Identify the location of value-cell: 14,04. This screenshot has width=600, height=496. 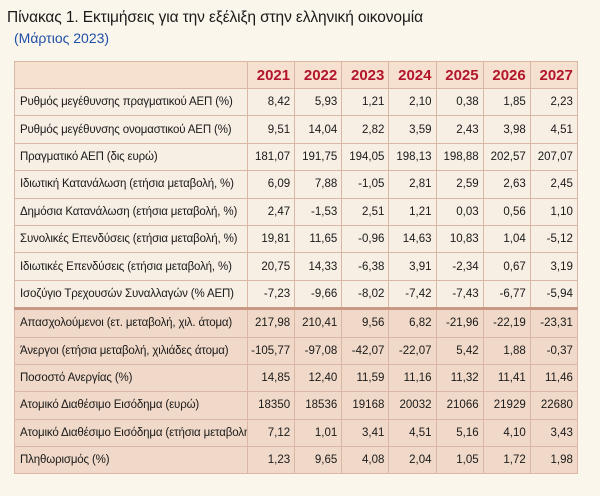
(318, 129).